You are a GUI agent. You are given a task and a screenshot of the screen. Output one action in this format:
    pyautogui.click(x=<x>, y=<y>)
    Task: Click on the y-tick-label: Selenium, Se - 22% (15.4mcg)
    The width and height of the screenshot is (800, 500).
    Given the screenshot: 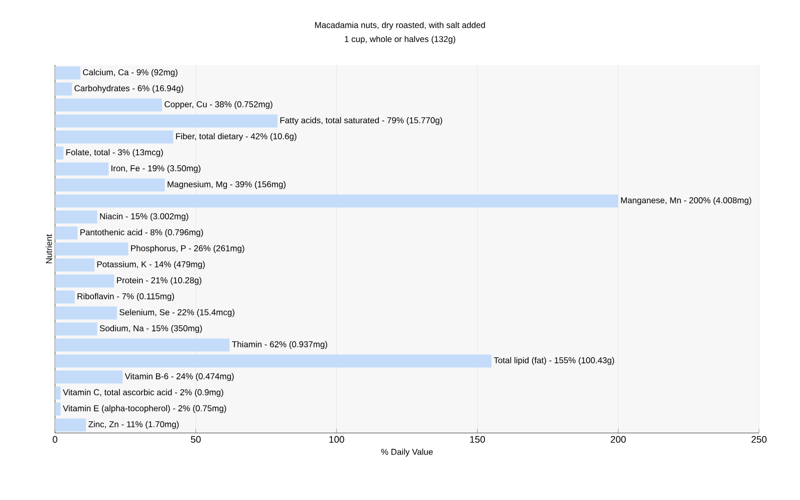 What is the action you would take?
    pyautogui.click(x=177, y=313)
    